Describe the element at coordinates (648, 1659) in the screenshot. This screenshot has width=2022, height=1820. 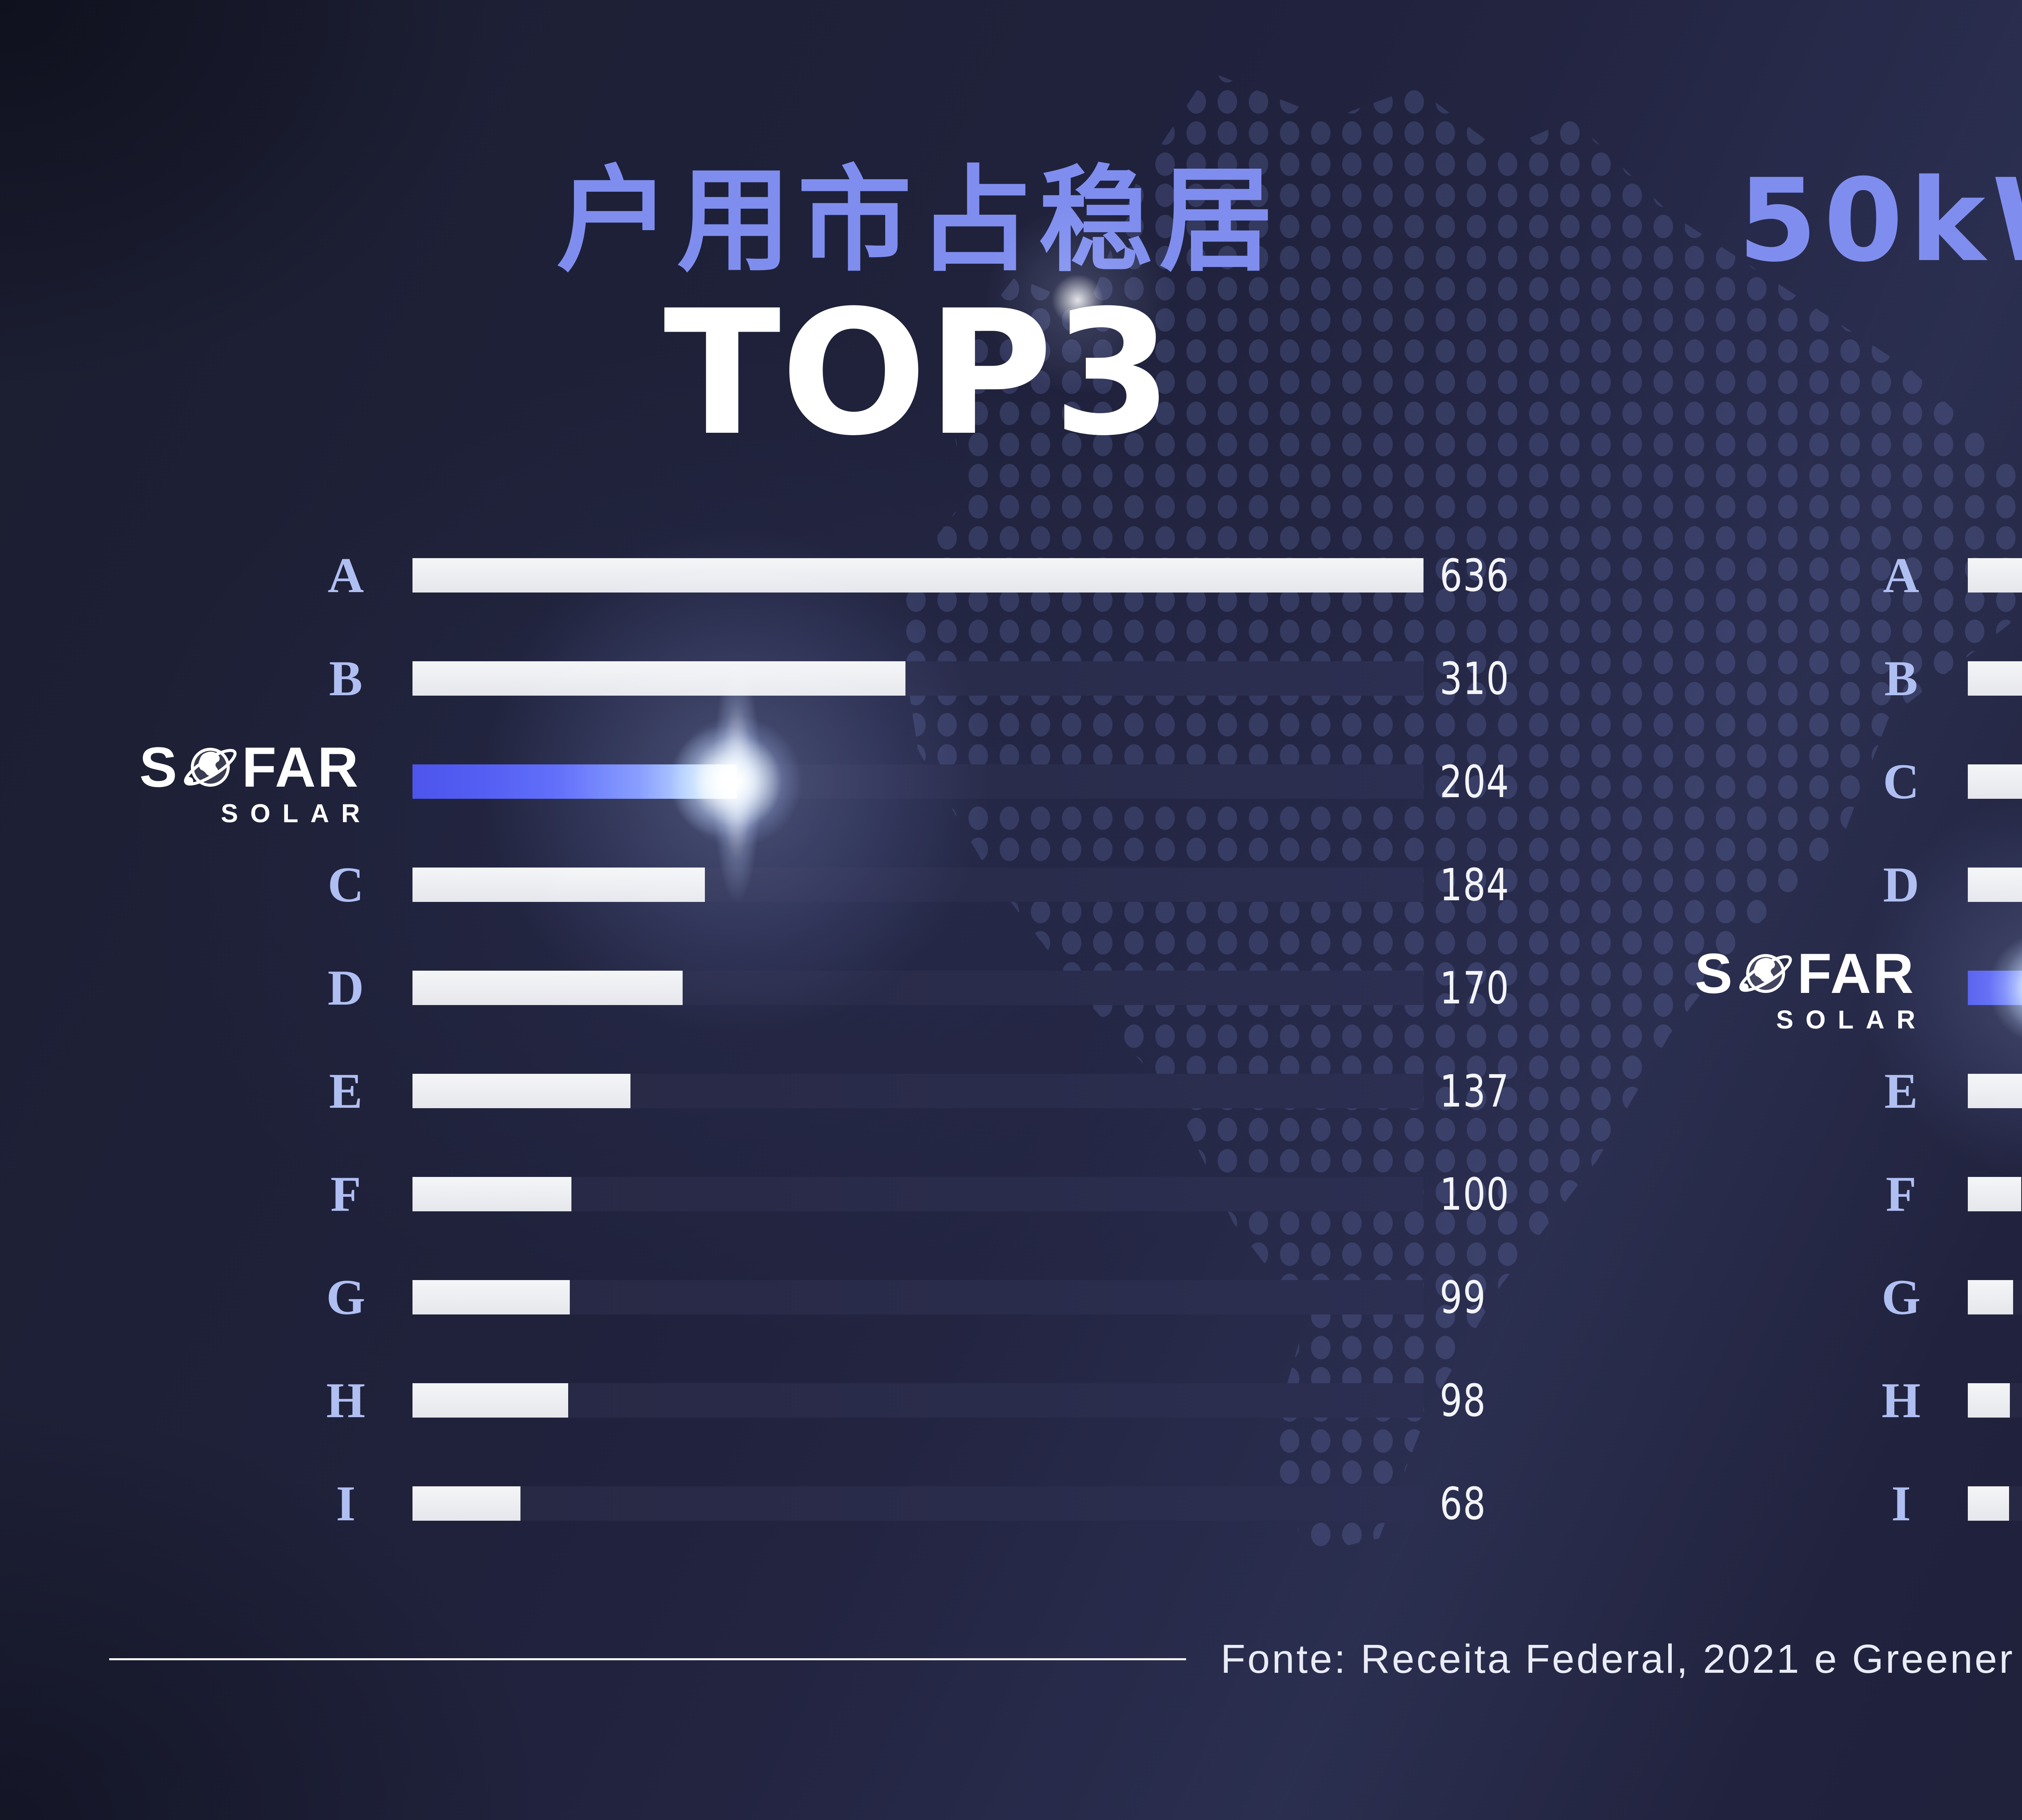
I see `divider-line-left` at that location.